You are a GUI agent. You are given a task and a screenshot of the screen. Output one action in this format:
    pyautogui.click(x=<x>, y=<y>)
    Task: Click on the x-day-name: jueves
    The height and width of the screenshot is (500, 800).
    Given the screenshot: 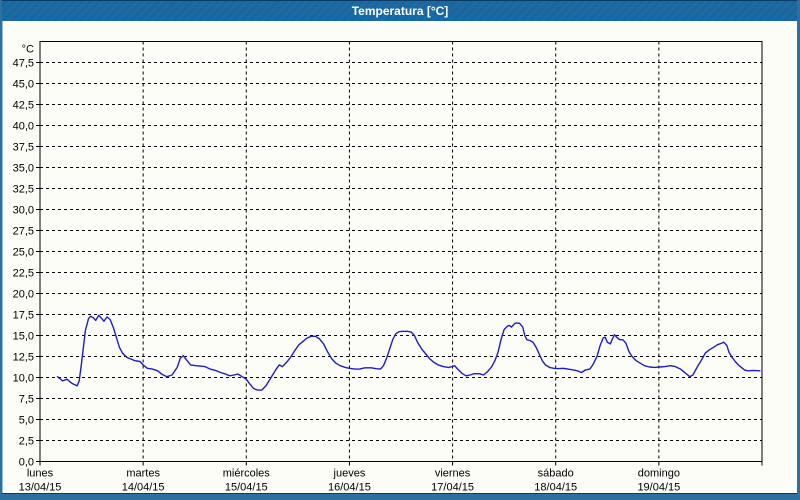 What is the action you would take?
    pyautogui.click(x=349, y=474)
    